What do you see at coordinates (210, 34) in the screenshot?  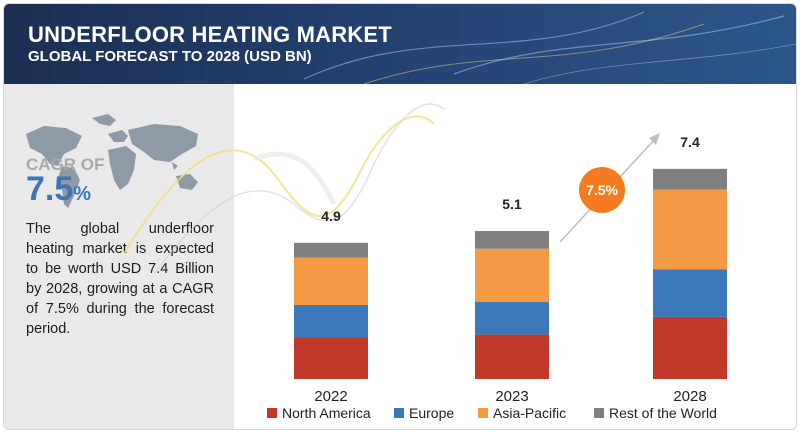 I see `page-title: UNDERFLOOR HEATING MARKET` at bounding box center [210, 34].